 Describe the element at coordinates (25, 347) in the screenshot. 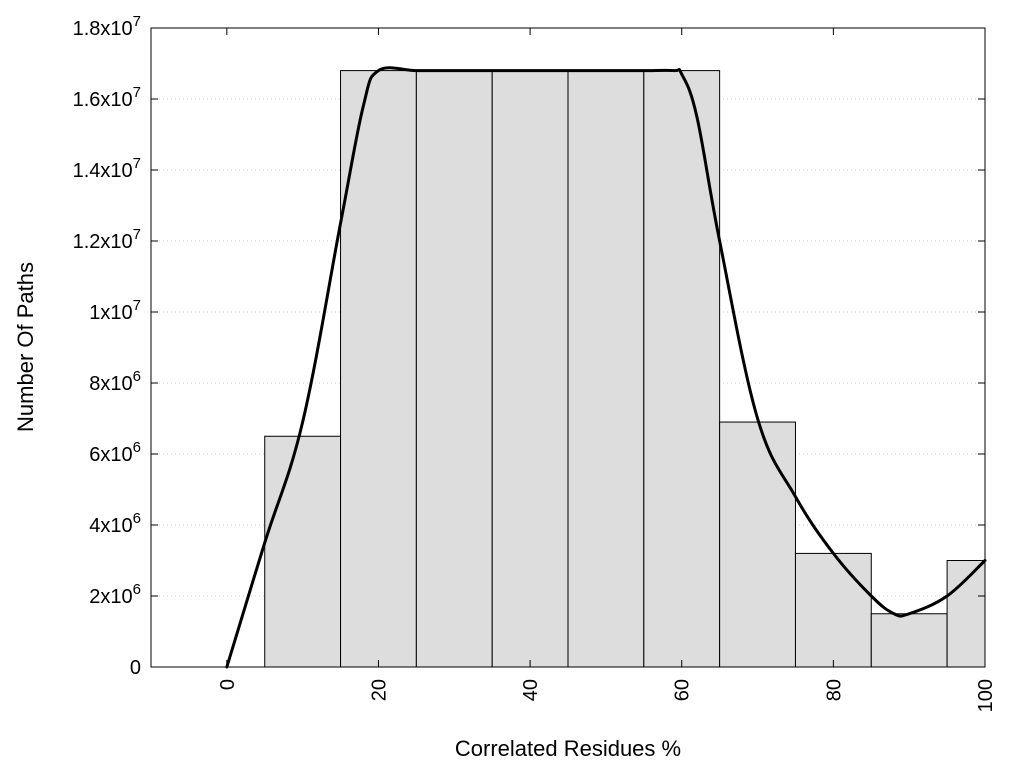

I see `y-axis-title: Number Of Paths` at that location.